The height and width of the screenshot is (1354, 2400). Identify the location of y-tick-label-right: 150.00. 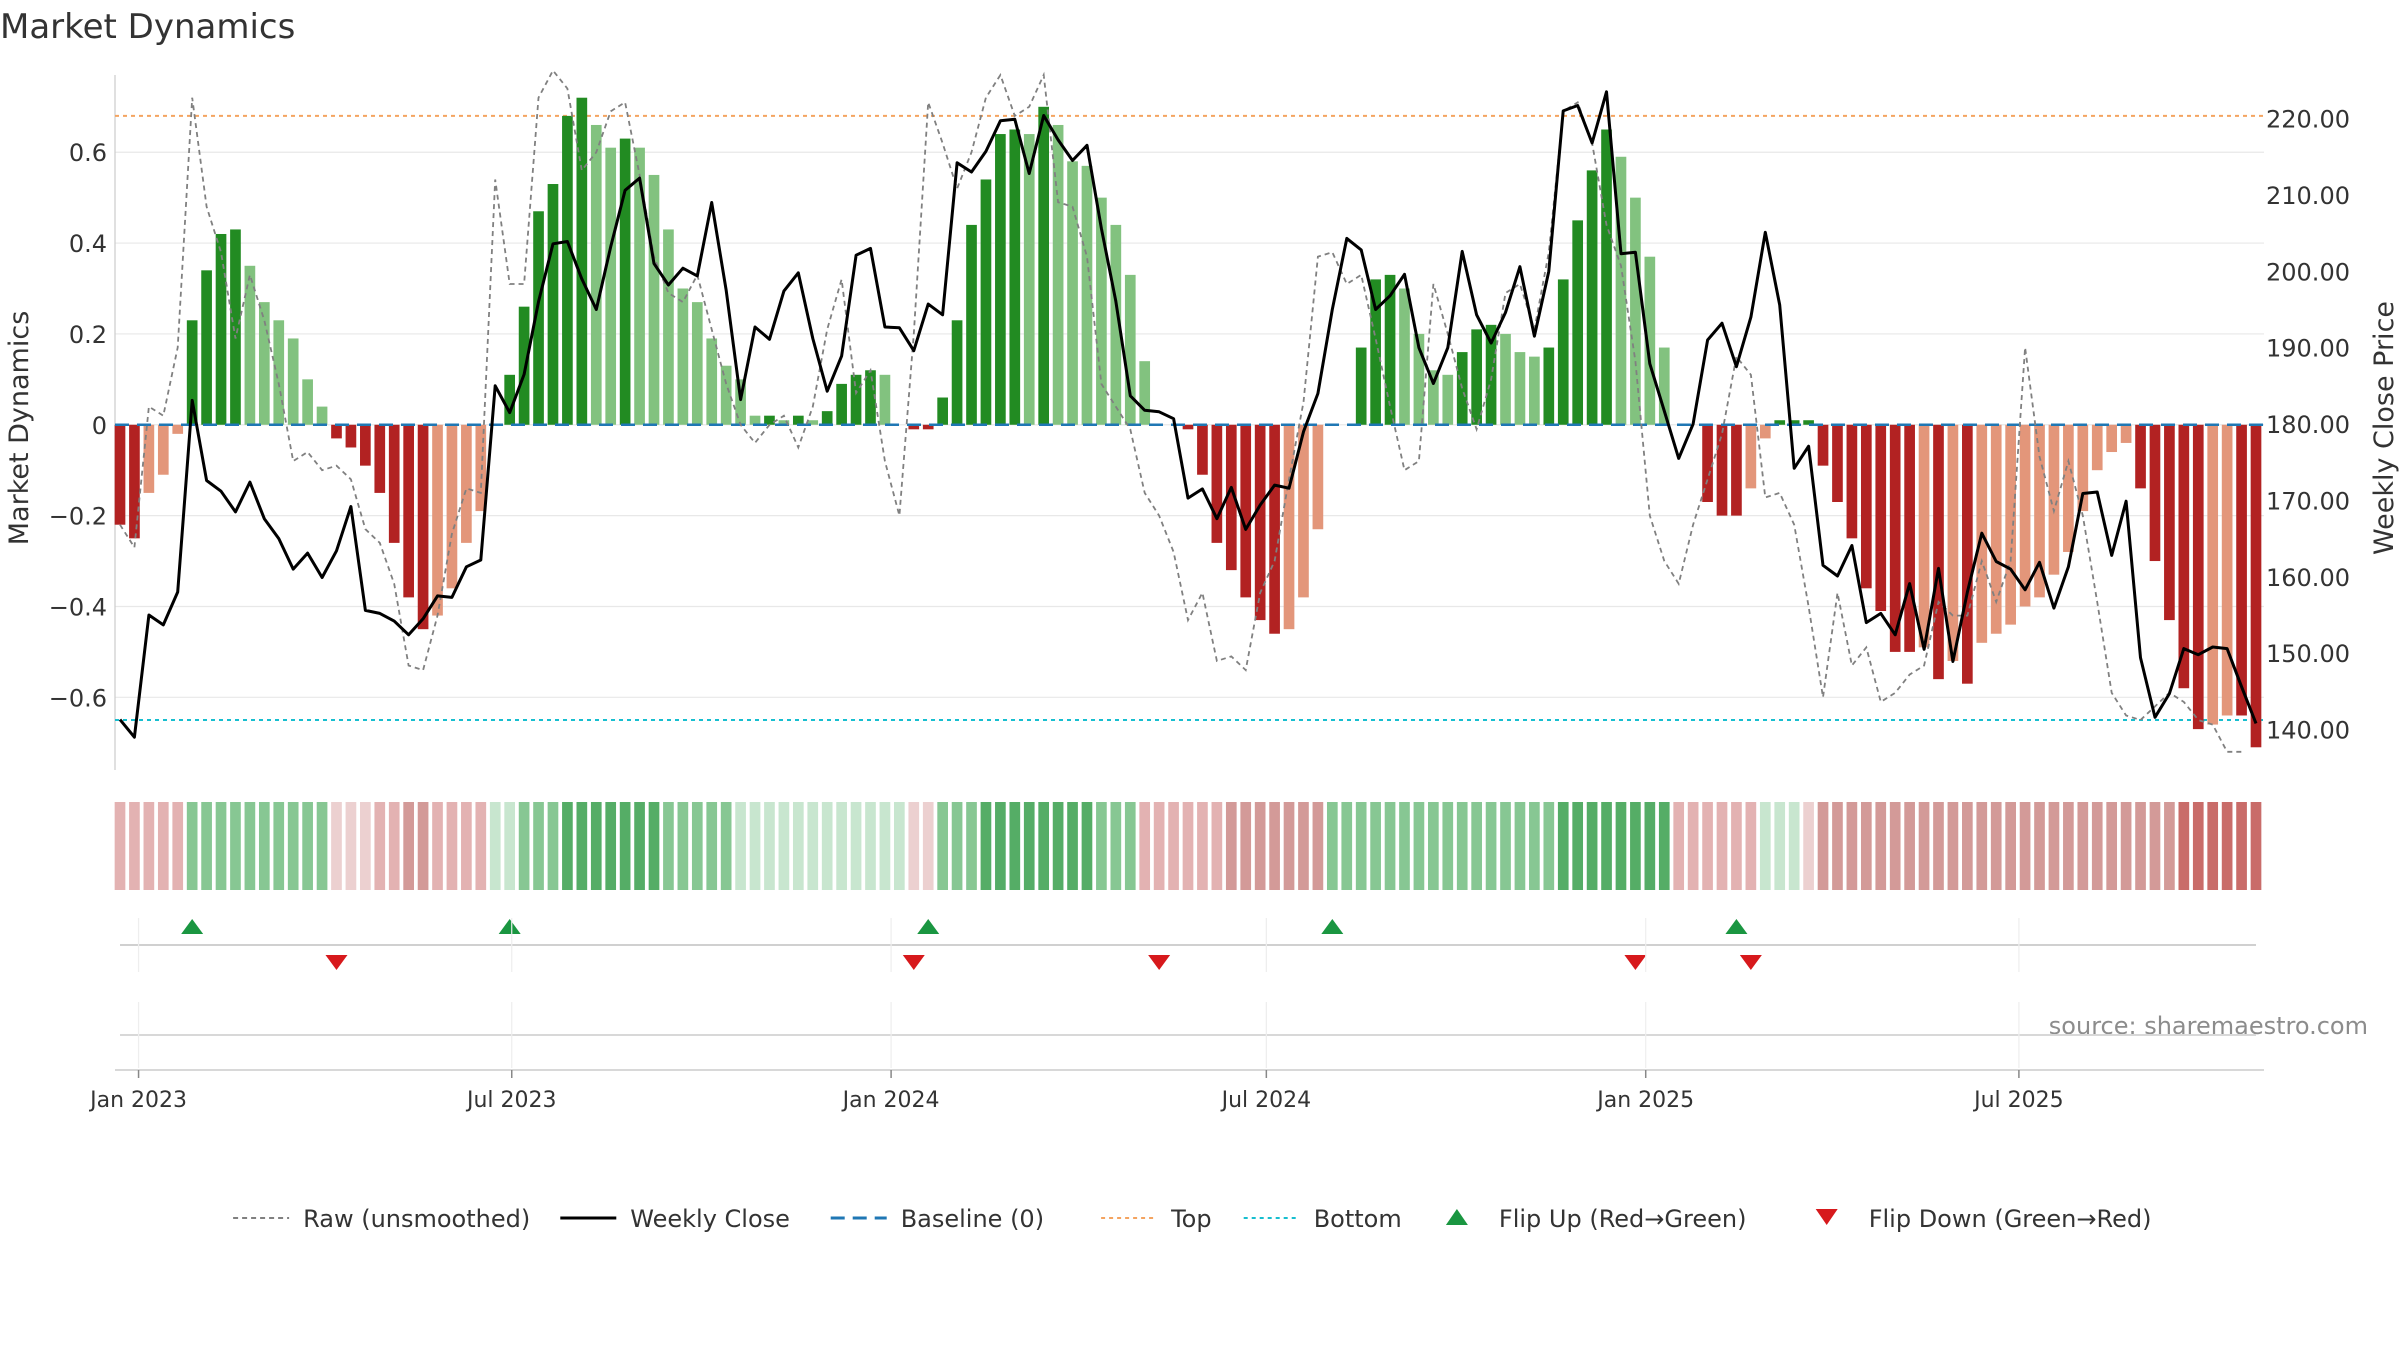
(2308, 654).